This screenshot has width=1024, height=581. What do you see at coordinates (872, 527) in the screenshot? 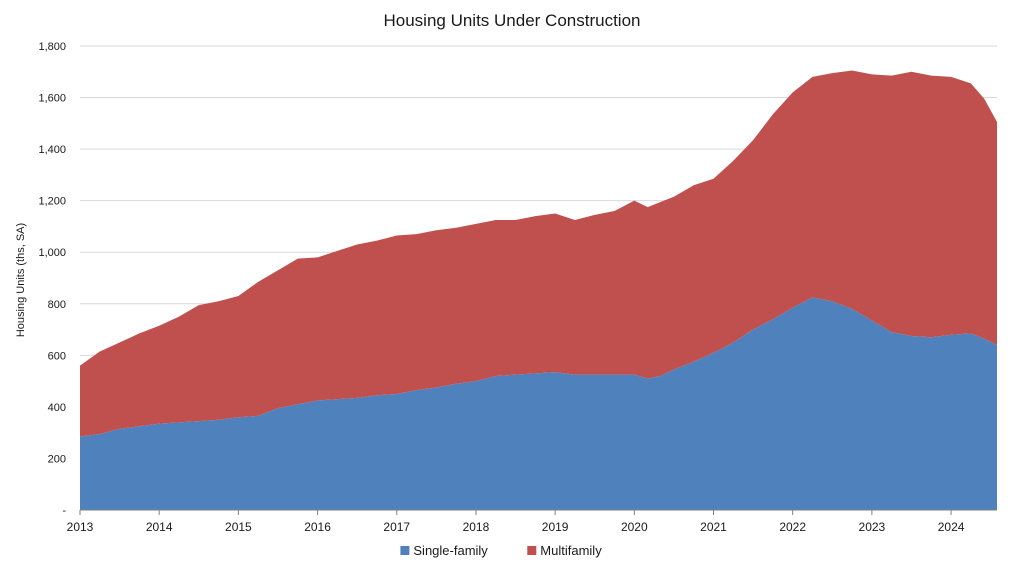
I see `x-tick-label: 2023` at bounding box center [872, 527].